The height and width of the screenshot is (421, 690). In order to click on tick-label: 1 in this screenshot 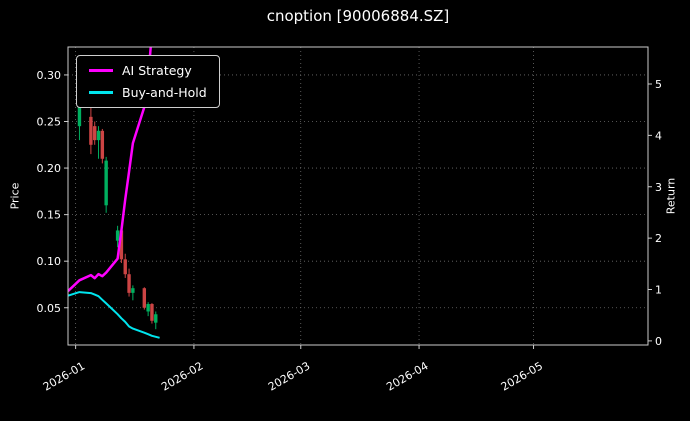, I will do `click(658, 290)`.